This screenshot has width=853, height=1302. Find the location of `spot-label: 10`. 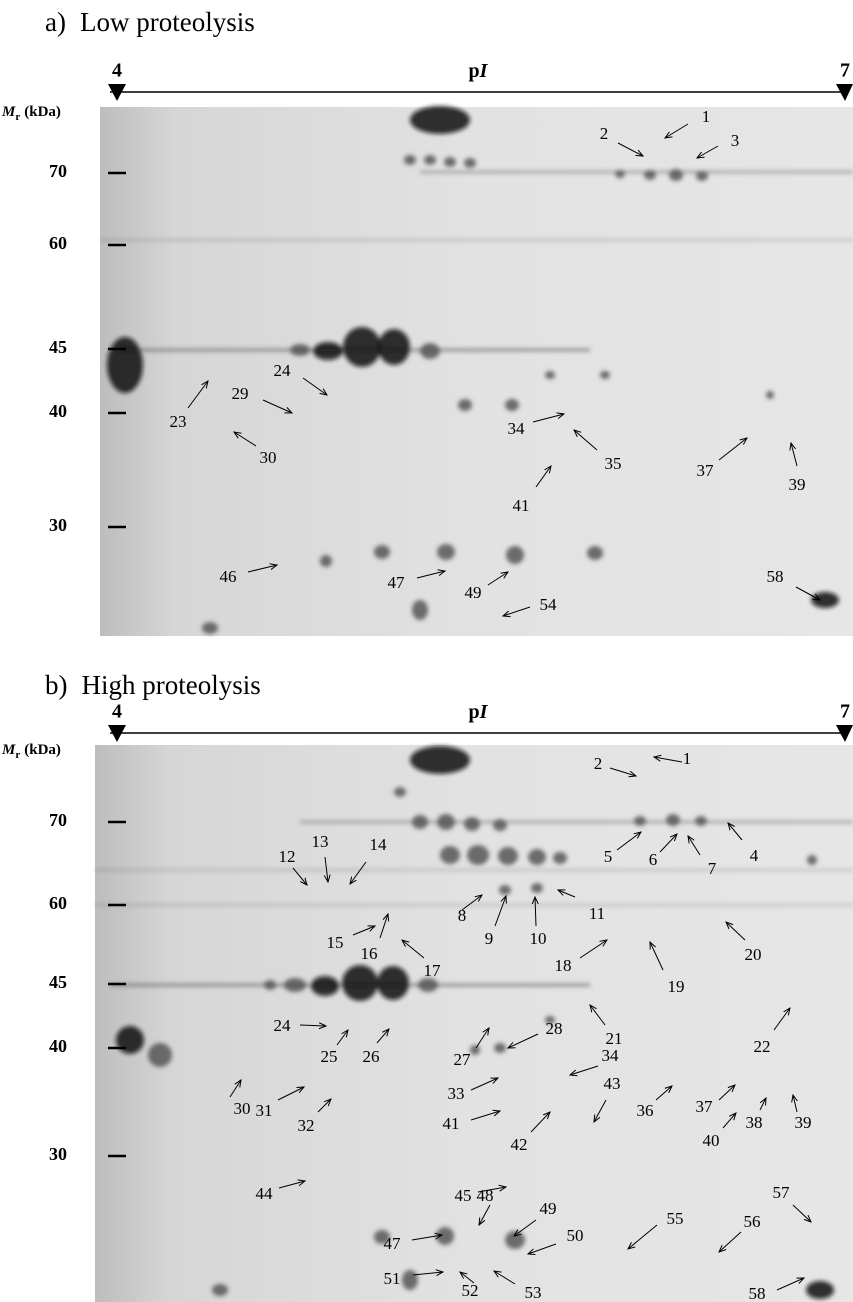

spot-label: 10 is located at coordinates (538, 938).